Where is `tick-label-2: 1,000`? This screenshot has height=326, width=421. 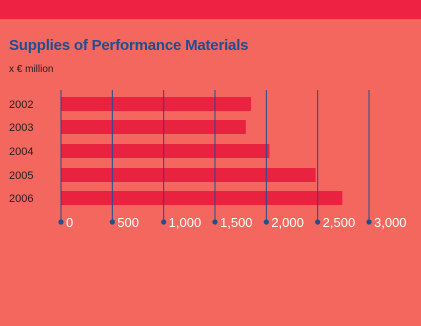 tick-label-2: 1,000 is located at coordinates (185, 222).